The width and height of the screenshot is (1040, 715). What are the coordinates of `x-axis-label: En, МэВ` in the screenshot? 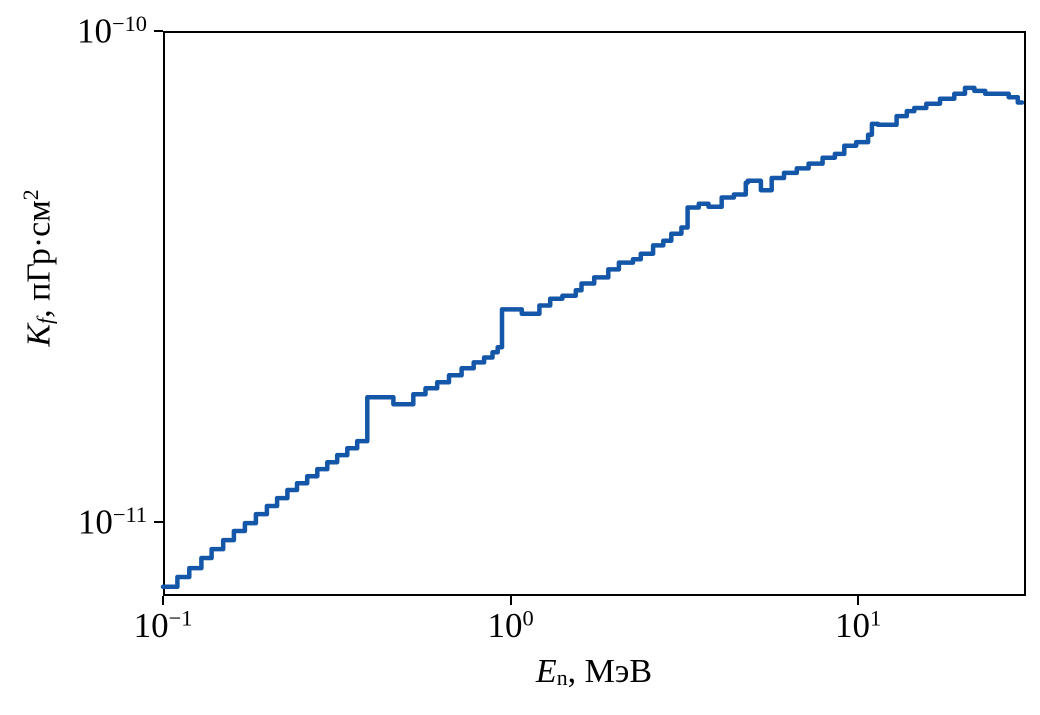 It's located at (594, 671).